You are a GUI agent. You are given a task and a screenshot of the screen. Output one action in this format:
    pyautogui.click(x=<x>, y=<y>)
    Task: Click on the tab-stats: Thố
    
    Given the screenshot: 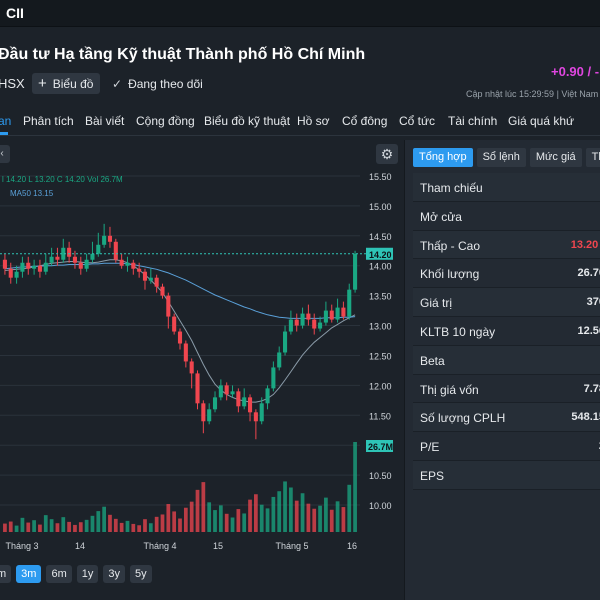 What is the action you would take?
    pyautogui.click(x=592, y=157)
    